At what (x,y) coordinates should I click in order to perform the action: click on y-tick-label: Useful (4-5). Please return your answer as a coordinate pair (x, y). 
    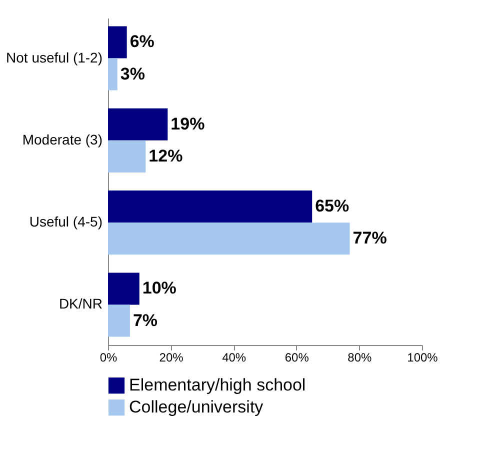
    Looking at the image, I should click on (65, 222).